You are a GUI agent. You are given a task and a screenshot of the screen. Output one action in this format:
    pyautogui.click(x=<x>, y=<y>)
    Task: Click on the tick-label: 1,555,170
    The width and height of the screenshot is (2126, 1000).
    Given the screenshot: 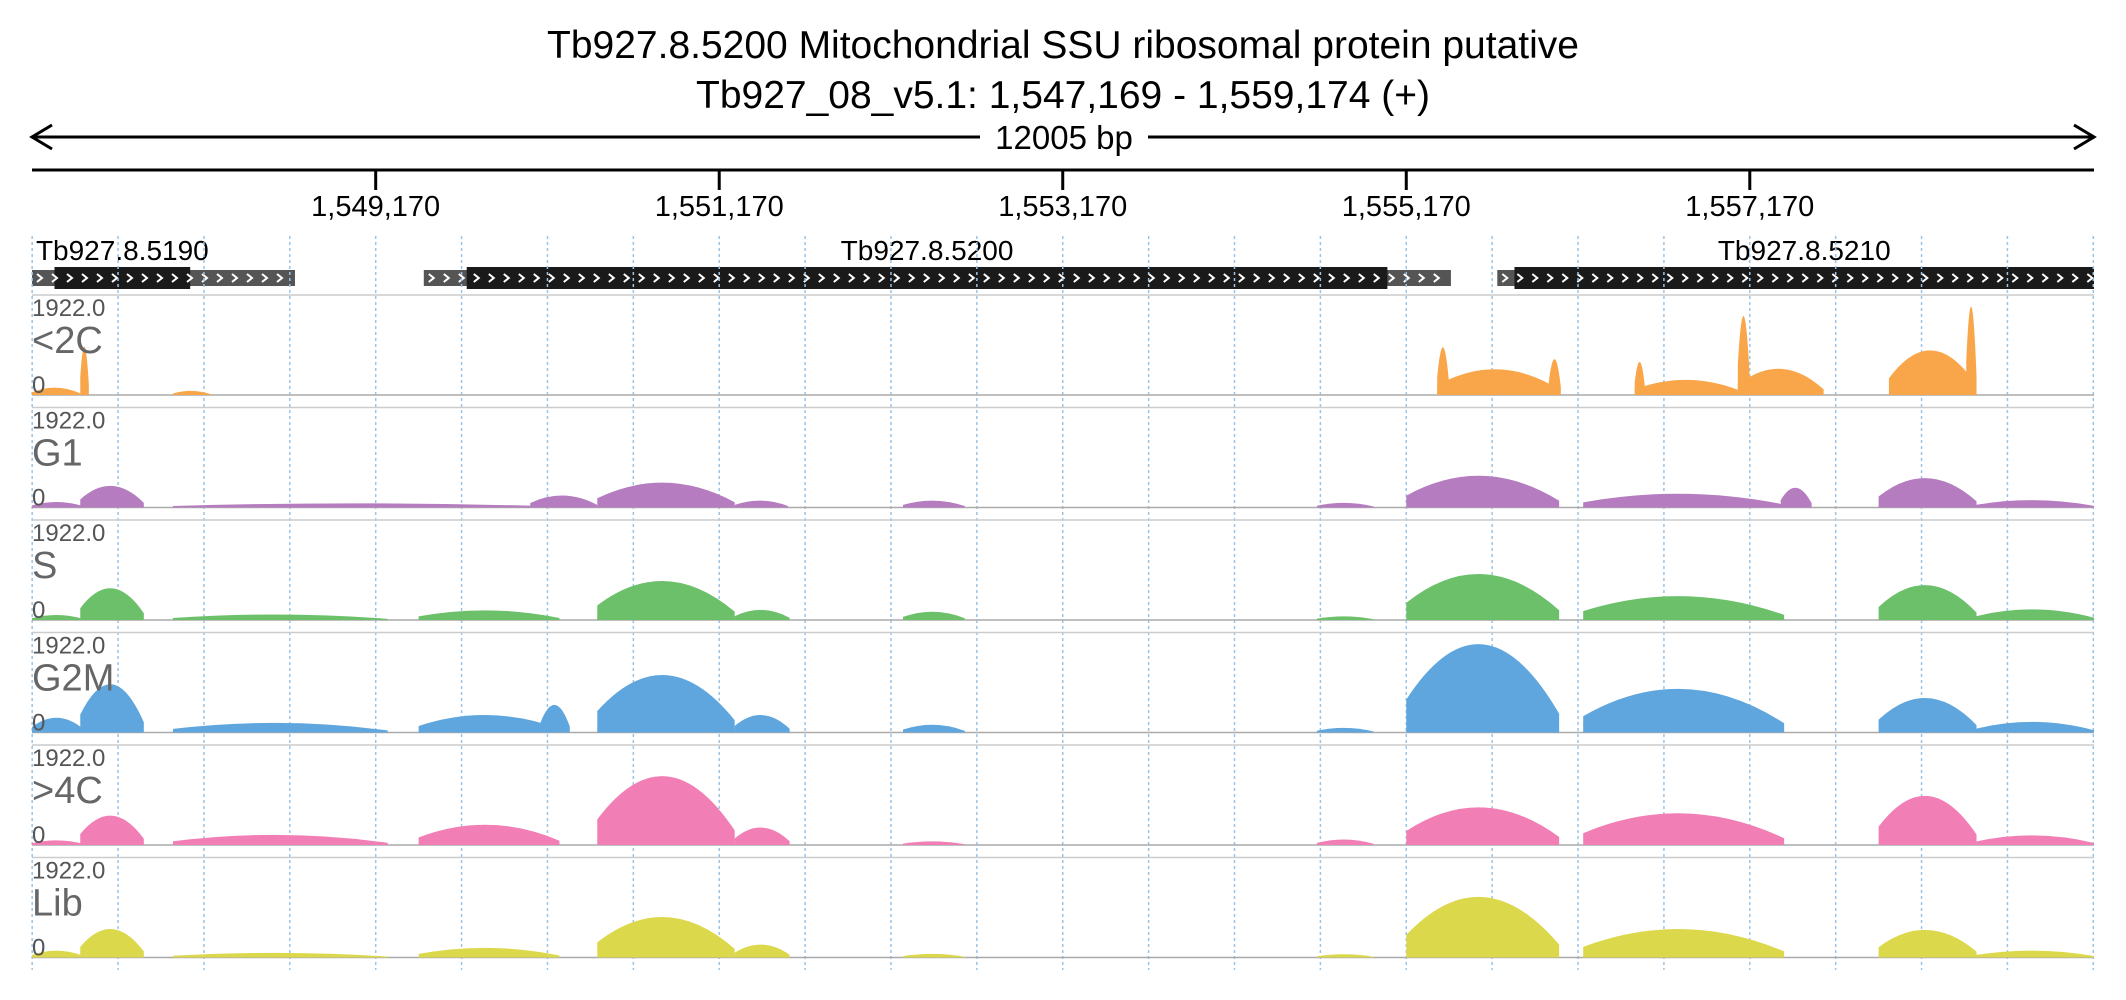 What is the action you would take?
    pyautogui.click(x=1406, y=207)
    